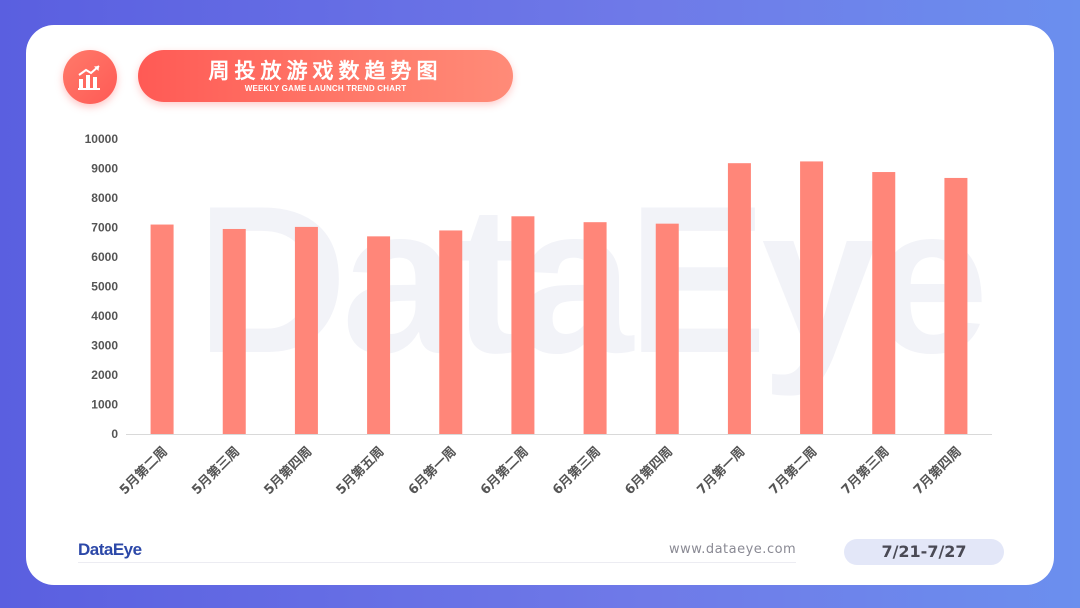  What do you see at coordinates (793, 471) in the screenshot?
I see `x-tick-label: 7月第二周` at bounding box center [793, 471].